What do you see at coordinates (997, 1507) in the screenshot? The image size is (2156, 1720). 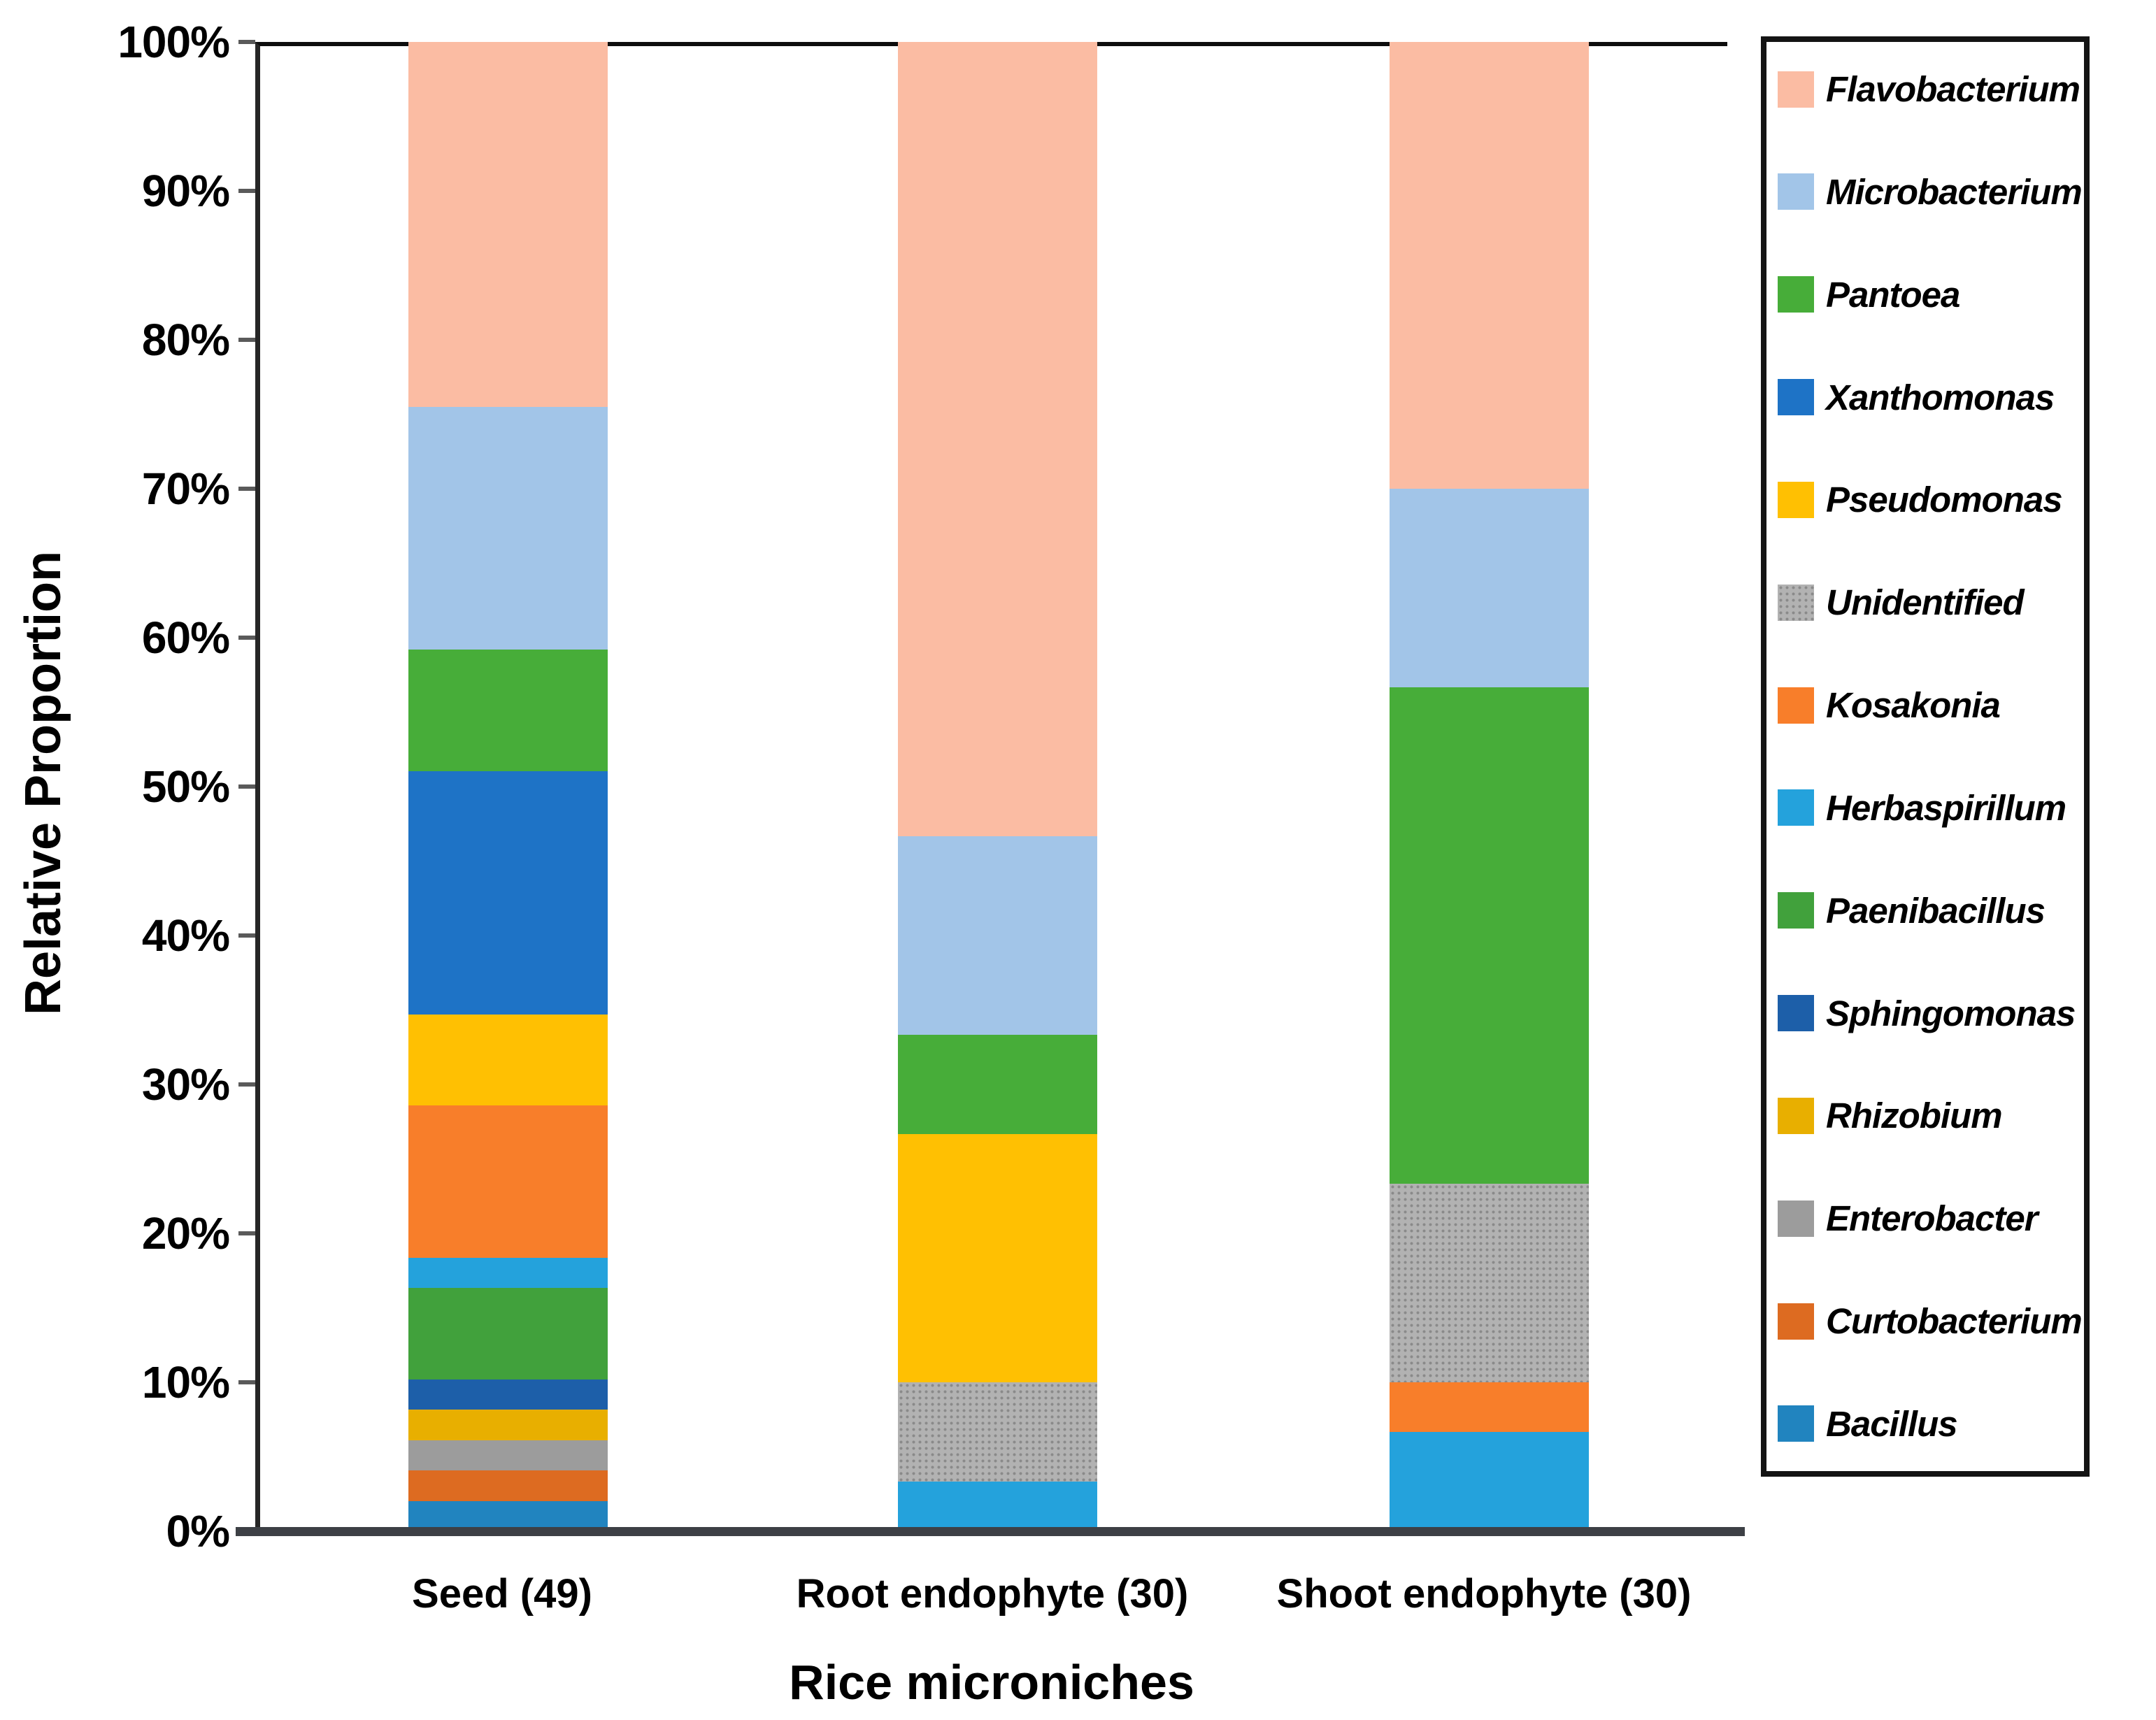 I see `segment-herbaspirillum-bar2` at bounding box center [997, 1507].